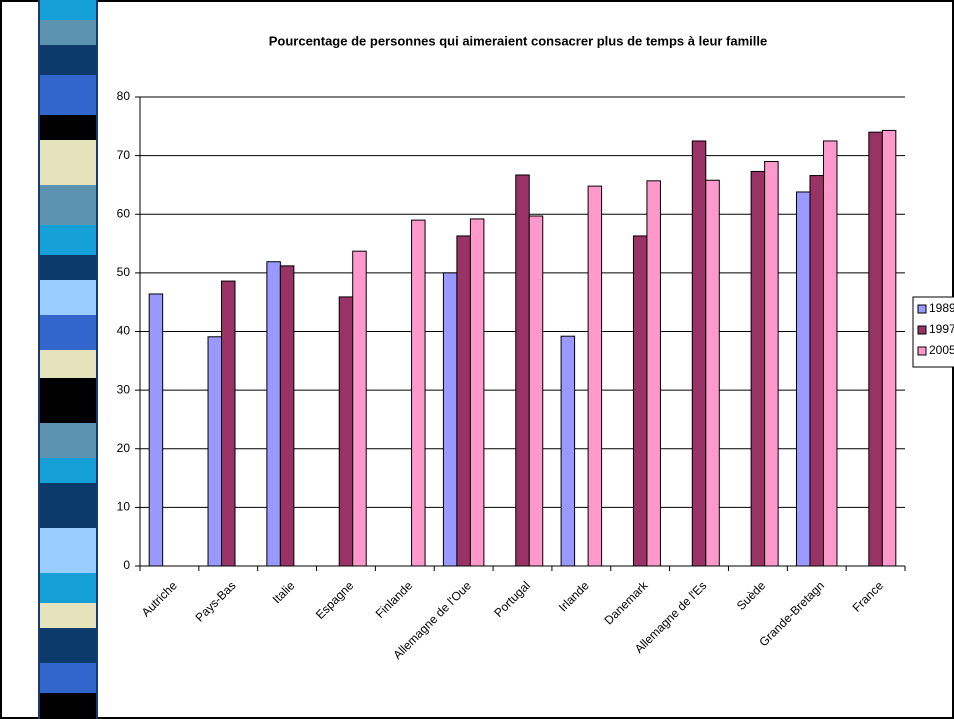  I want to click on y-tick-label: 30, so click(124, 389).